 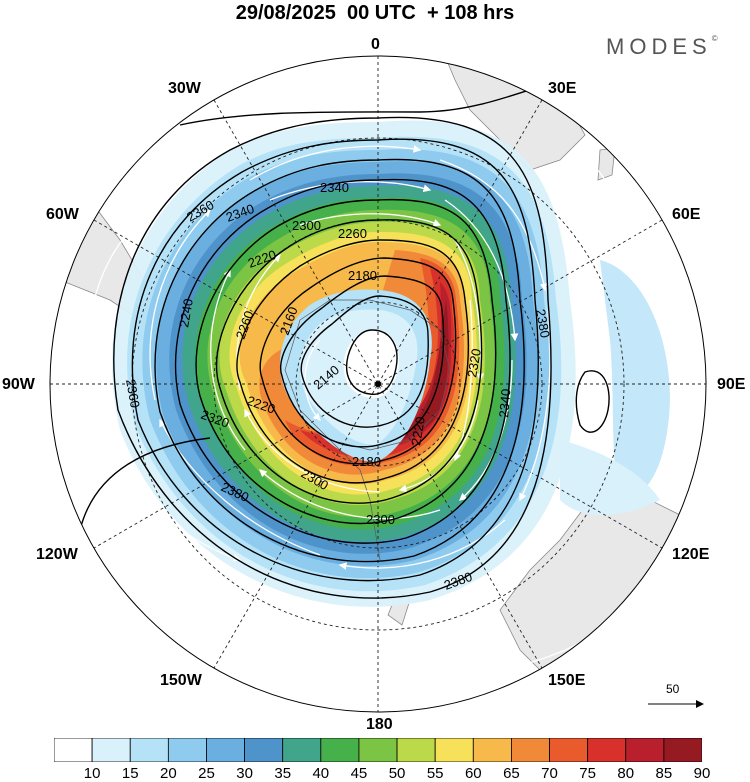 What do you see at coordinates (397, 773) in the screenshot?
I see `colorbar-tick-label: 50` at bounding box center [397, 773].